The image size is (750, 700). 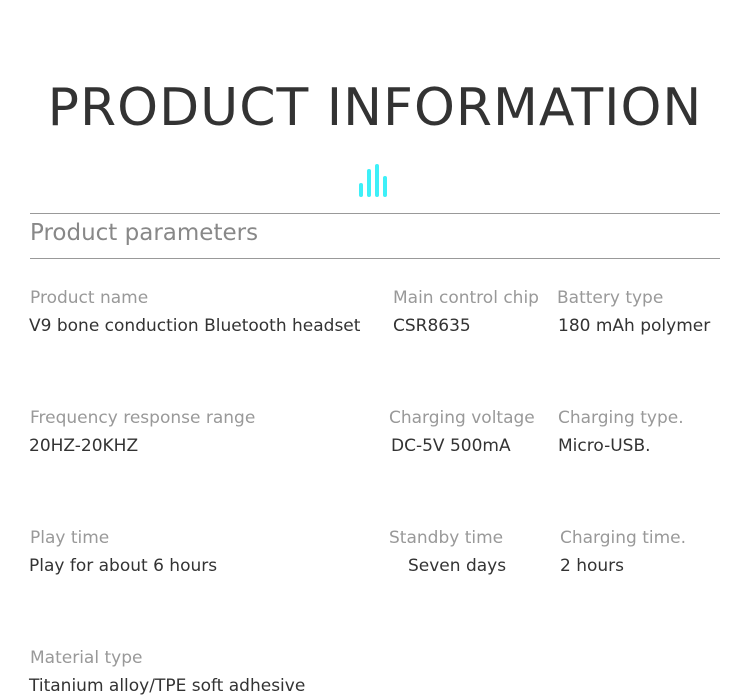 I want to click on param-label: Charging voltage, so click(x=462, y=418).